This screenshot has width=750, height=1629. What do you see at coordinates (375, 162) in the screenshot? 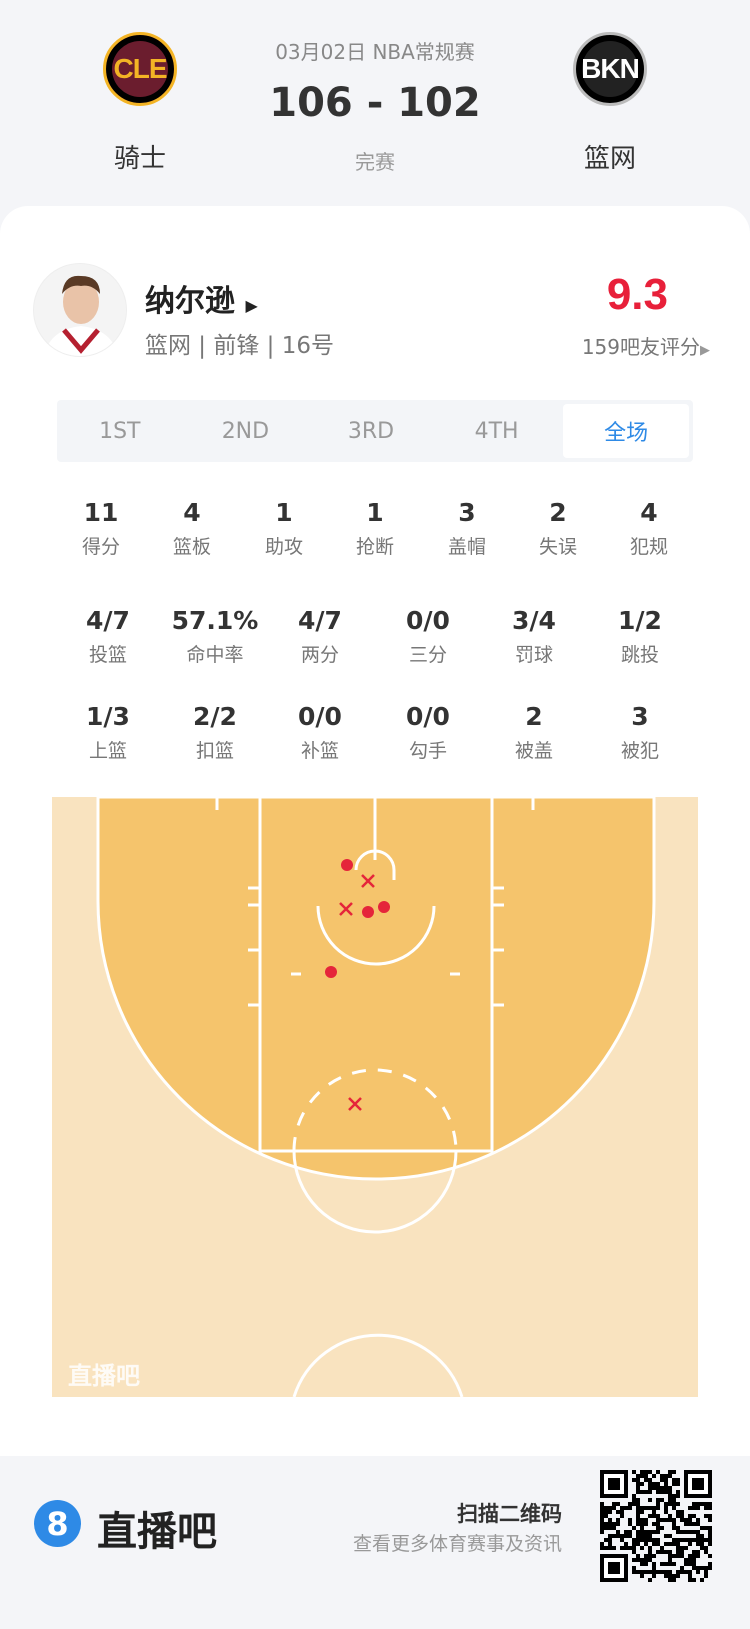
I see `match-status: 完赛` at bounding box center [375, 162].